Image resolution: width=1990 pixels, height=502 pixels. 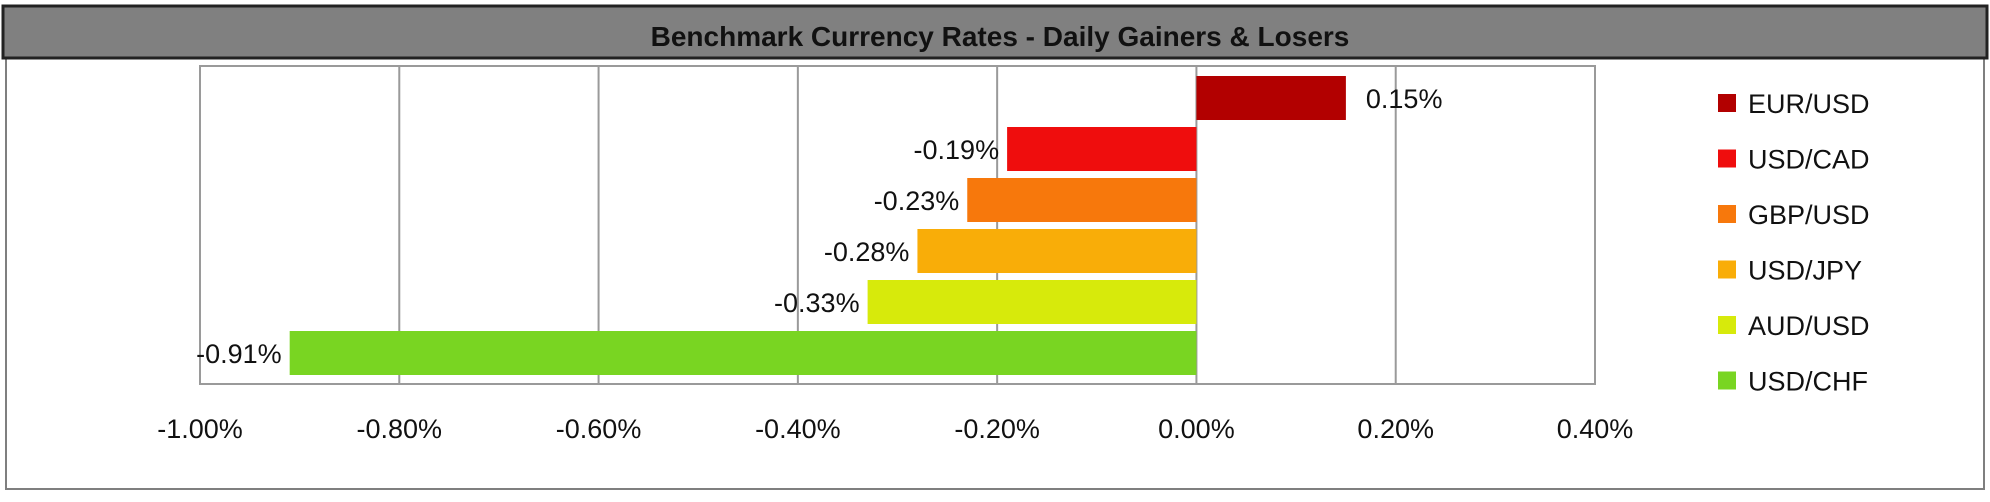 I want to click on x-tick-label: -0.40%, so click(x=798, y=429).